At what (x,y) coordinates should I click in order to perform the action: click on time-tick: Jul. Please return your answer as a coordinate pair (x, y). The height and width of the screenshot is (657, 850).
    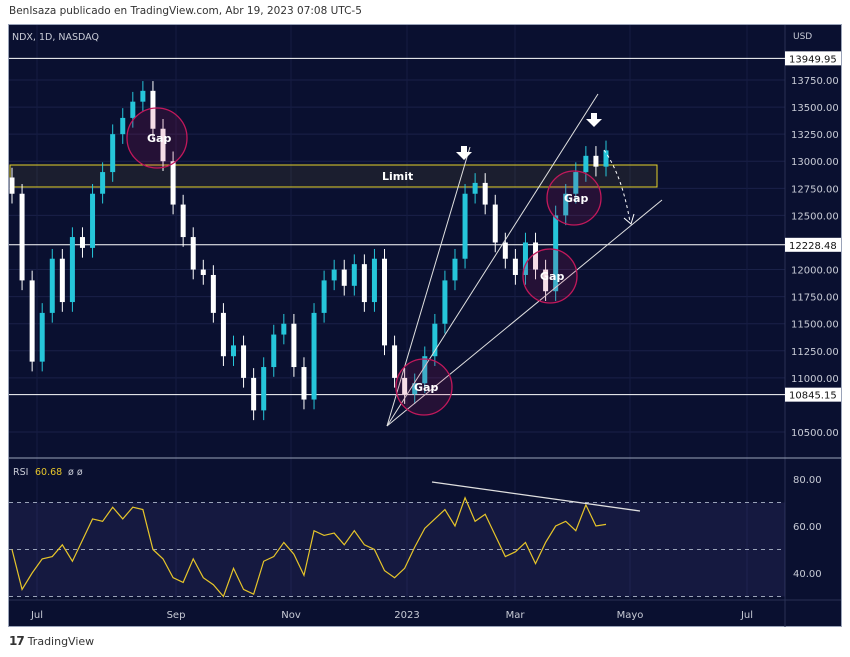
    Looking at the image, I should click on (36, 615).